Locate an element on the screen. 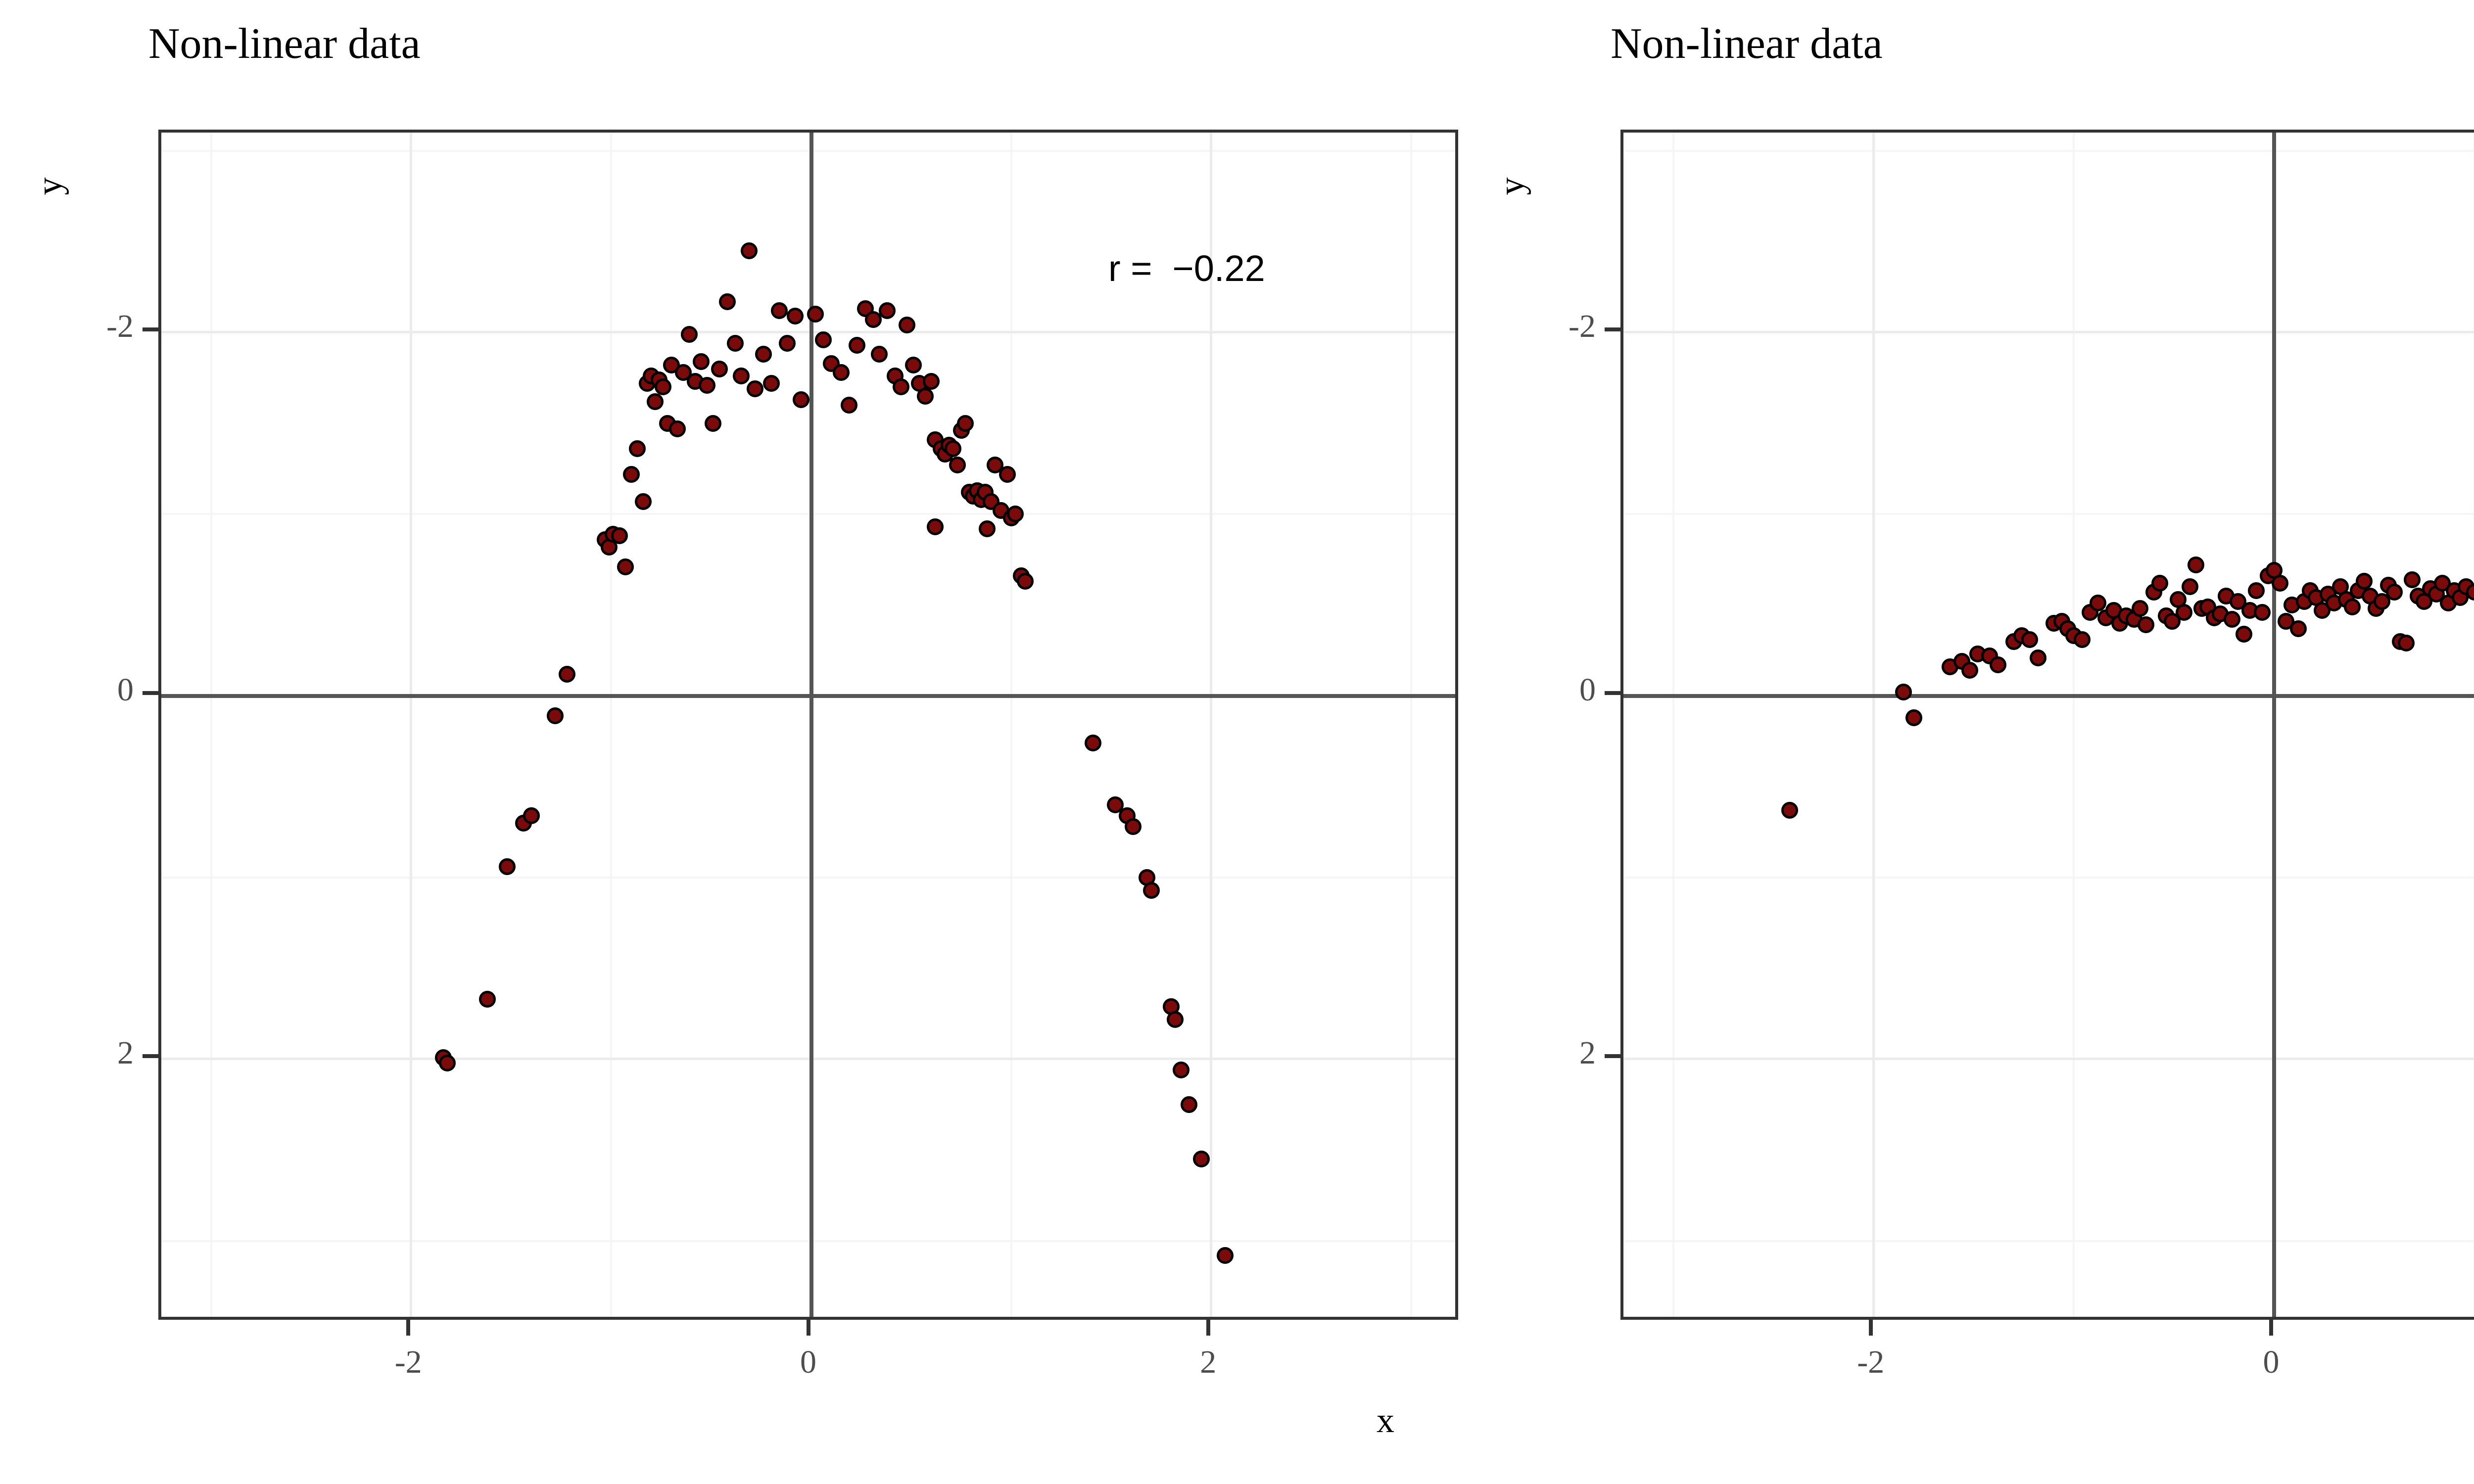 Image resolution: width=2474 pixels, height=1484 pixels. y-tick-label: 0 is located at coordinates (1588, 689).